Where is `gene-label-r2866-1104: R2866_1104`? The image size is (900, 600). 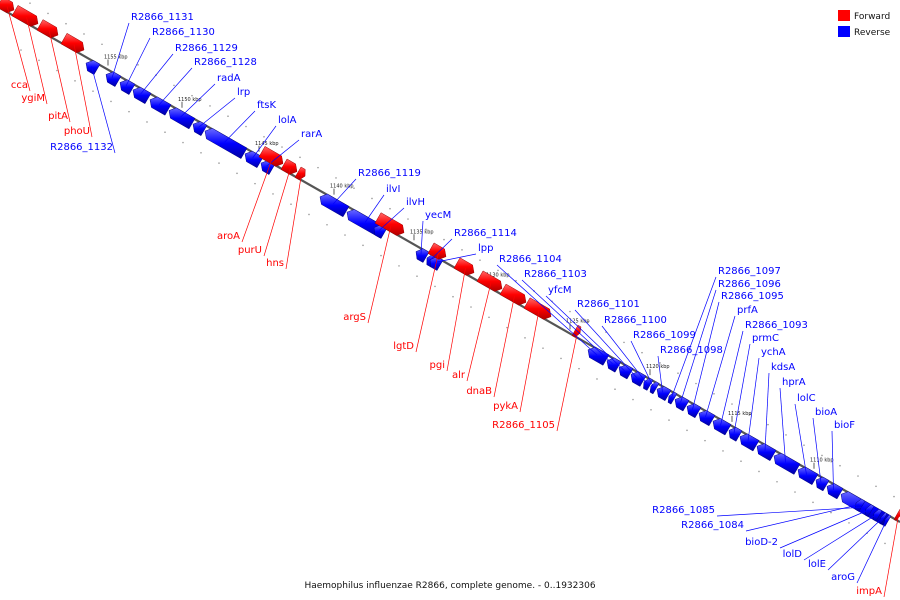 gene-label-r2866-1104: R2866_1104 is located at coordinates (530, 259).